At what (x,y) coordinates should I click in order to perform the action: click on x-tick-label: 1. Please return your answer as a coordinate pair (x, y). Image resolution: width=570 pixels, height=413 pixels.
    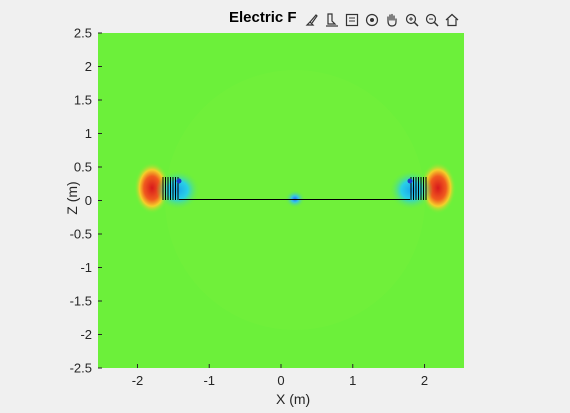
    Looking at the image, I should click on (352, 380).